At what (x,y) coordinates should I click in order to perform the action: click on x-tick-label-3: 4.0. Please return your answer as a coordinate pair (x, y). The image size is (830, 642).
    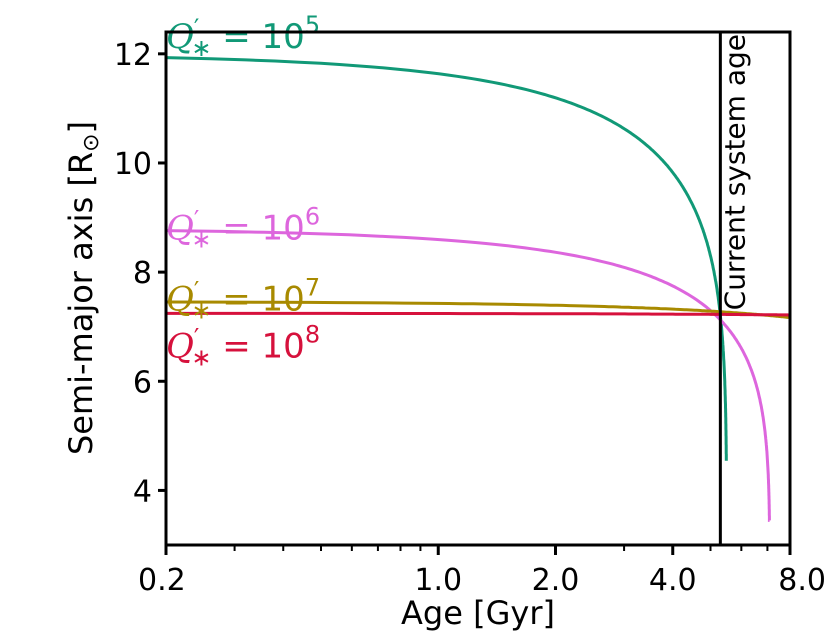
    Looking at the image, I should click on (673, 580).